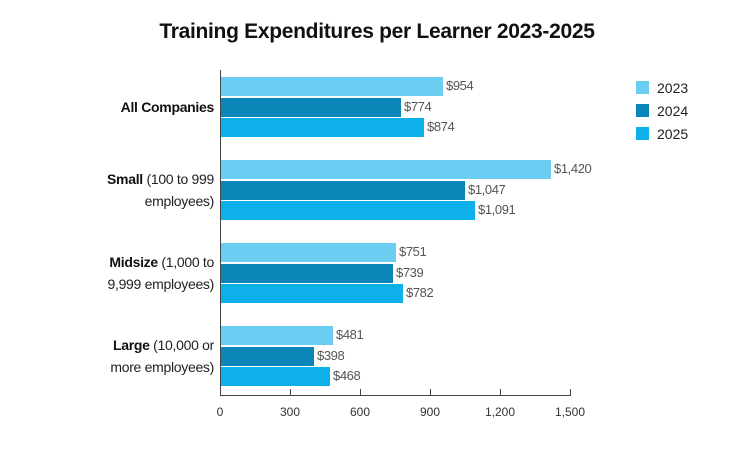 This screenshot has height=449, width=754. Describe the element at coordinates (420, 292) in the screenshot. I see `value-label: $782` at that location.